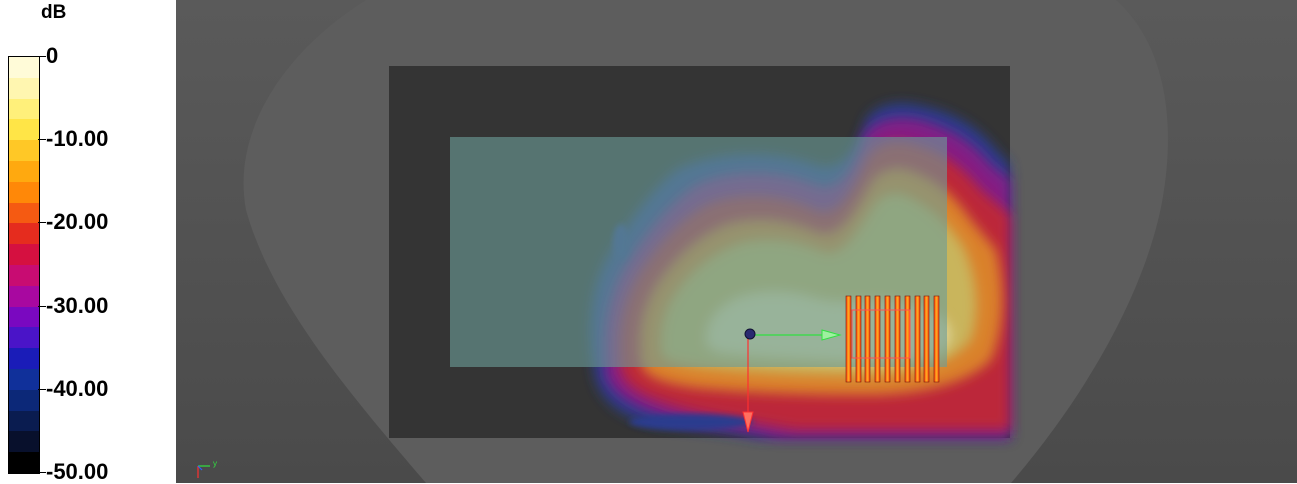 The height and width of the screenshot is (484, 1297). What do you see at coordinates (215, 463) in the screenshot?
I see `triad-y-label: y` at bounding box center [215, 463].